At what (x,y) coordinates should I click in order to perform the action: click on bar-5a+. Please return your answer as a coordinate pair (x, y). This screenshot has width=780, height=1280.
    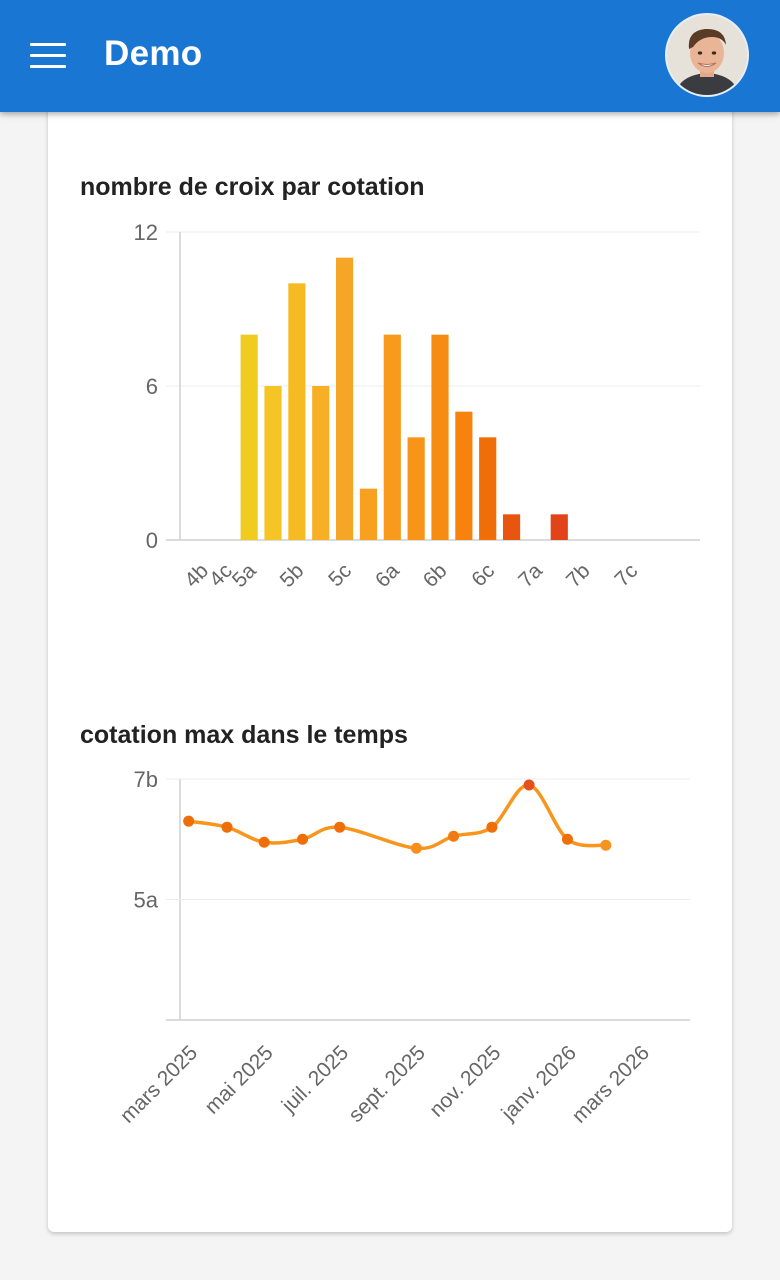
    Looking at the image, I should click on (273, 463).